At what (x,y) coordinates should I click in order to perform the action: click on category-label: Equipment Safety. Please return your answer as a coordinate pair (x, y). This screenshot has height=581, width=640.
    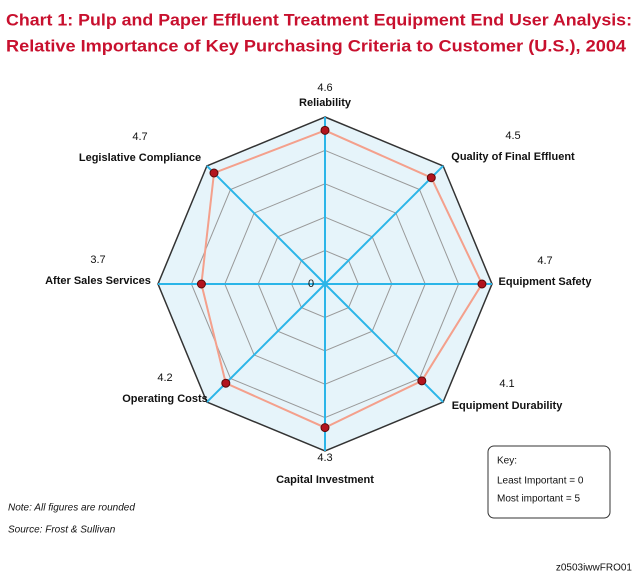
    Looking at the image, I should click on (546, 282).